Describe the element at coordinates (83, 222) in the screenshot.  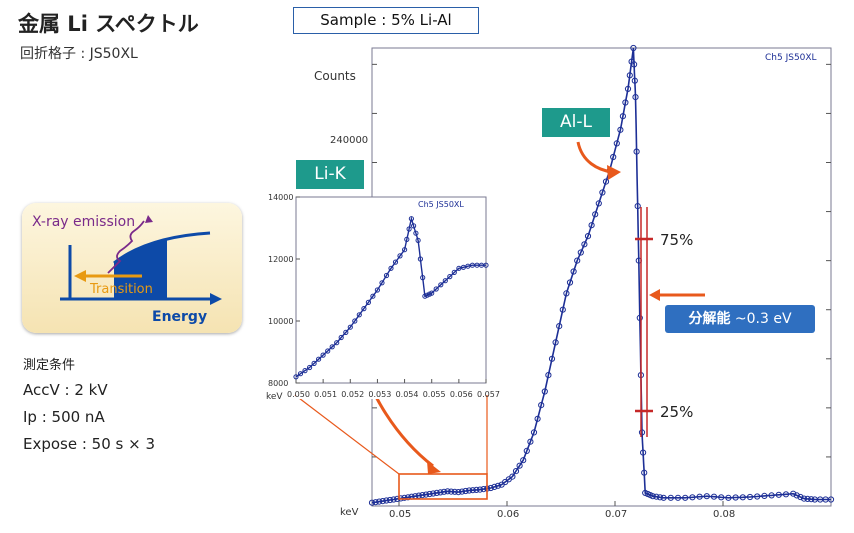
I see `emission-label: X-ray emission` at that location.